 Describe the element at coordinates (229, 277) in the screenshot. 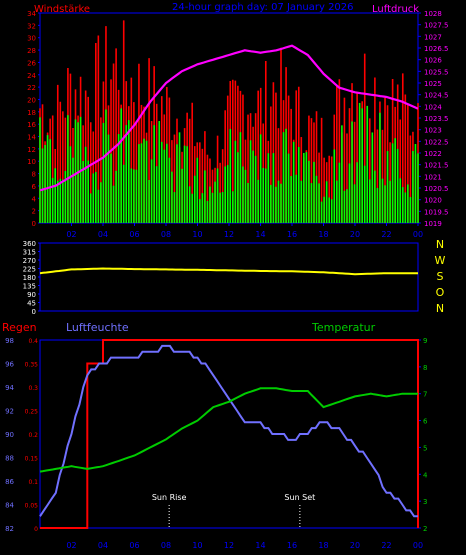

I see `direction-plot-area` at that location.